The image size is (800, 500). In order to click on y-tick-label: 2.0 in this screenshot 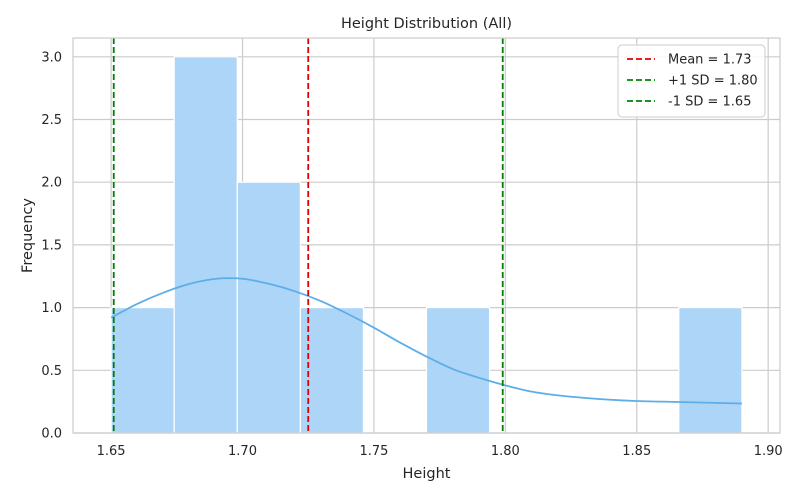, I will do `click(51, 183)`.